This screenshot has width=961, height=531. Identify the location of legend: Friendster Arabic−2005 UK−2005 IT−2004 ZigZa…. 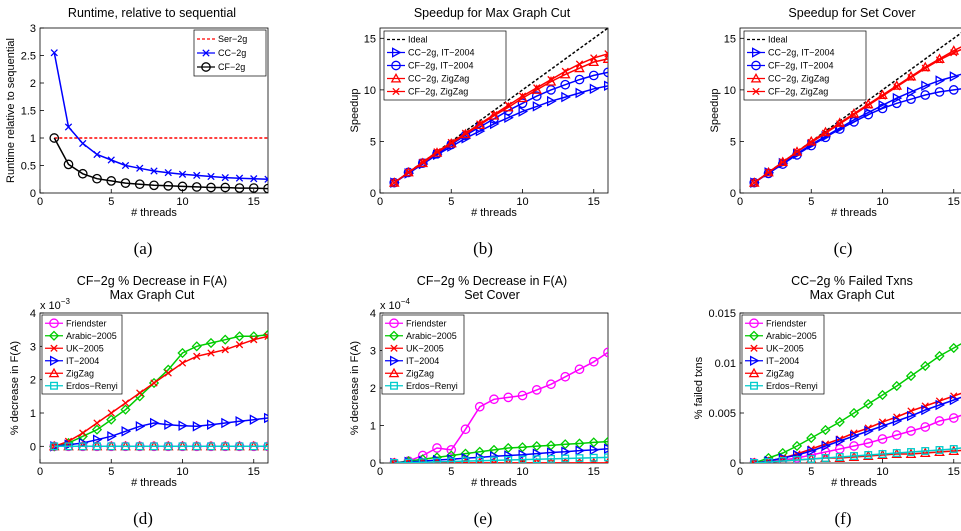
(783, 354).